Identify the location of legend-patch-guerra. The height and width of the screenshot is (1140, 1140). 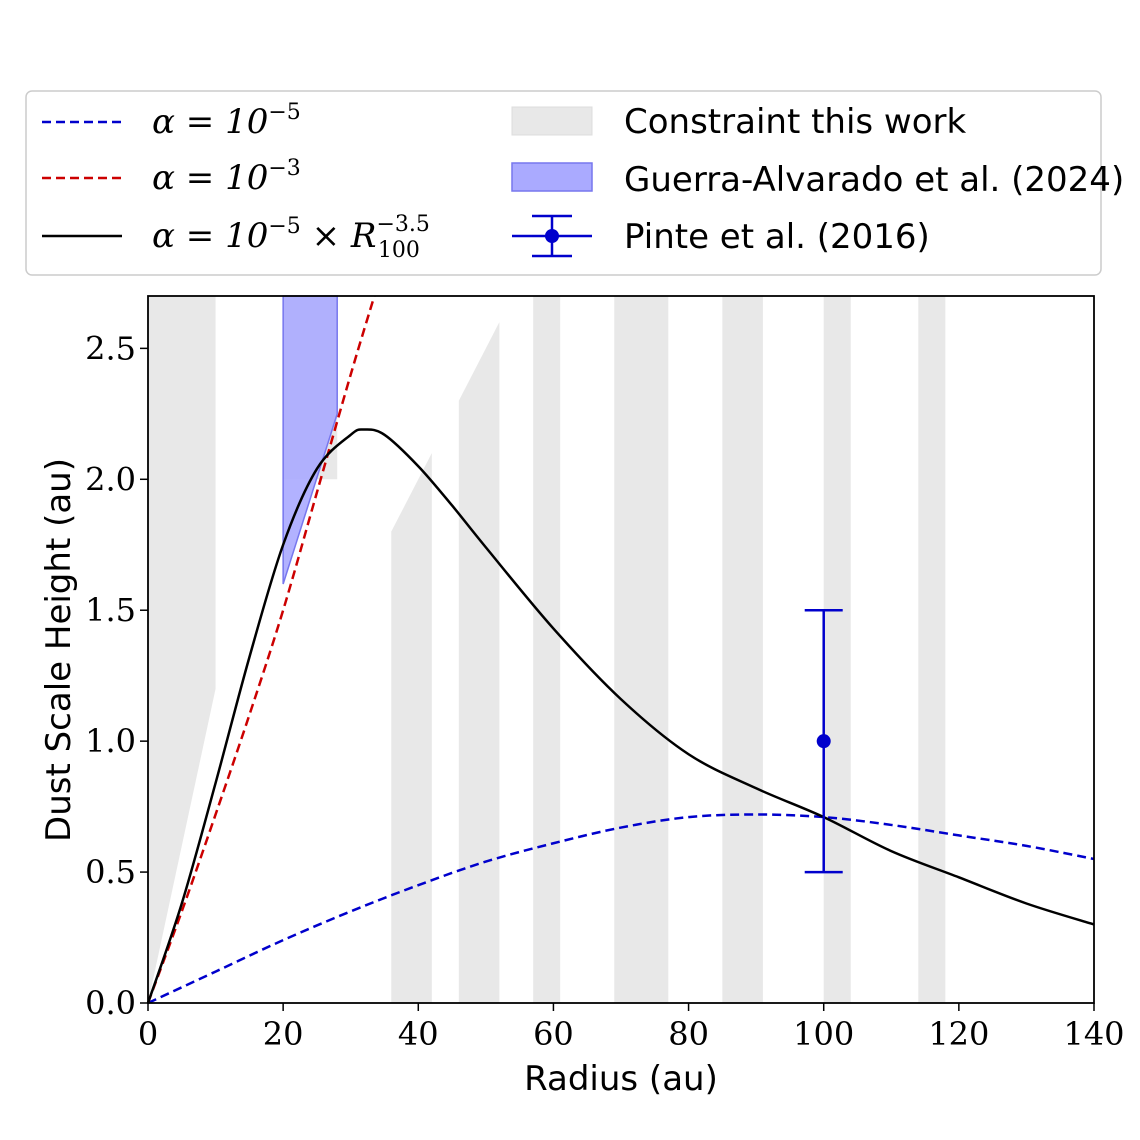
(552, 177).